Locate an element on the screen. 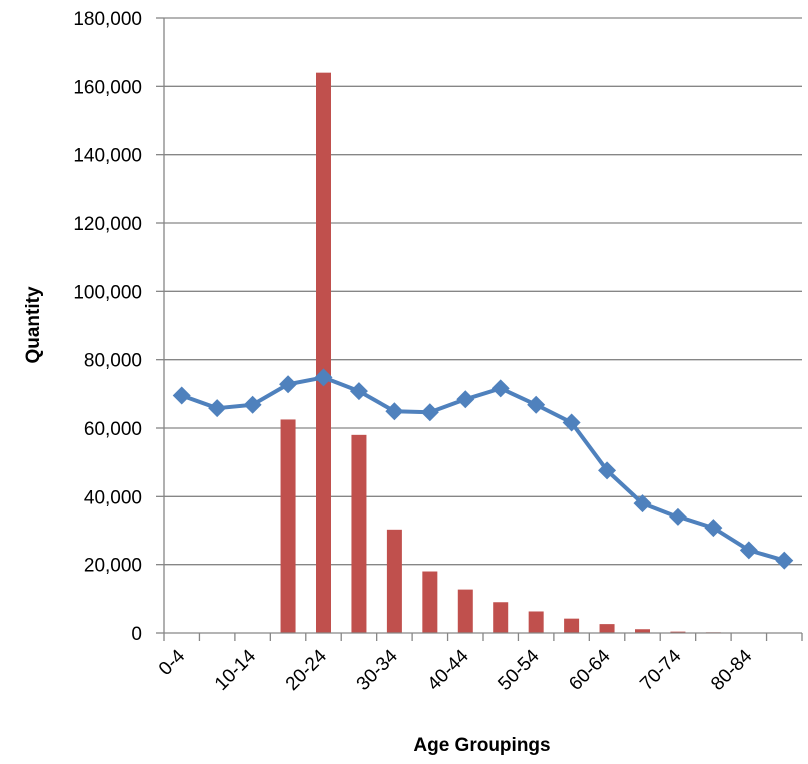  y-tick-label: 100,000 is located at coordinates (107, 292).